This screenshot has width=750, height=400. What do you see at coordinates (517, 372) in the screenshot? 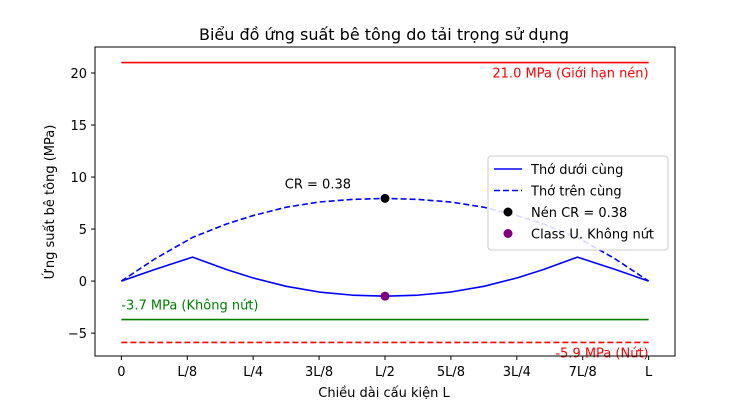
I see `x-tick-label-6: 3L/4` at bounding box center [517, 372].